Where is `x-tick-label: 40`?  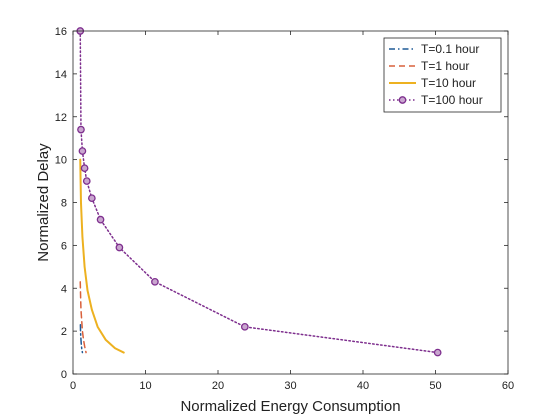
x-tick-label: 40 is located at coordinates (363, 386).